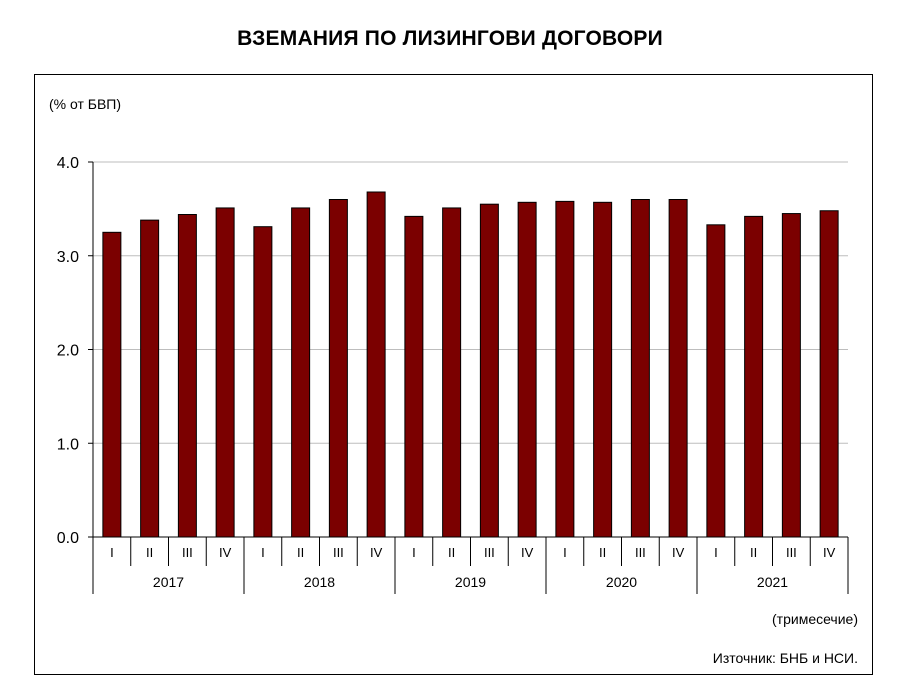 The height and width of the screenshot is (683, 900). I want to click on y-tick-label: 4.0, so click(68, 163).